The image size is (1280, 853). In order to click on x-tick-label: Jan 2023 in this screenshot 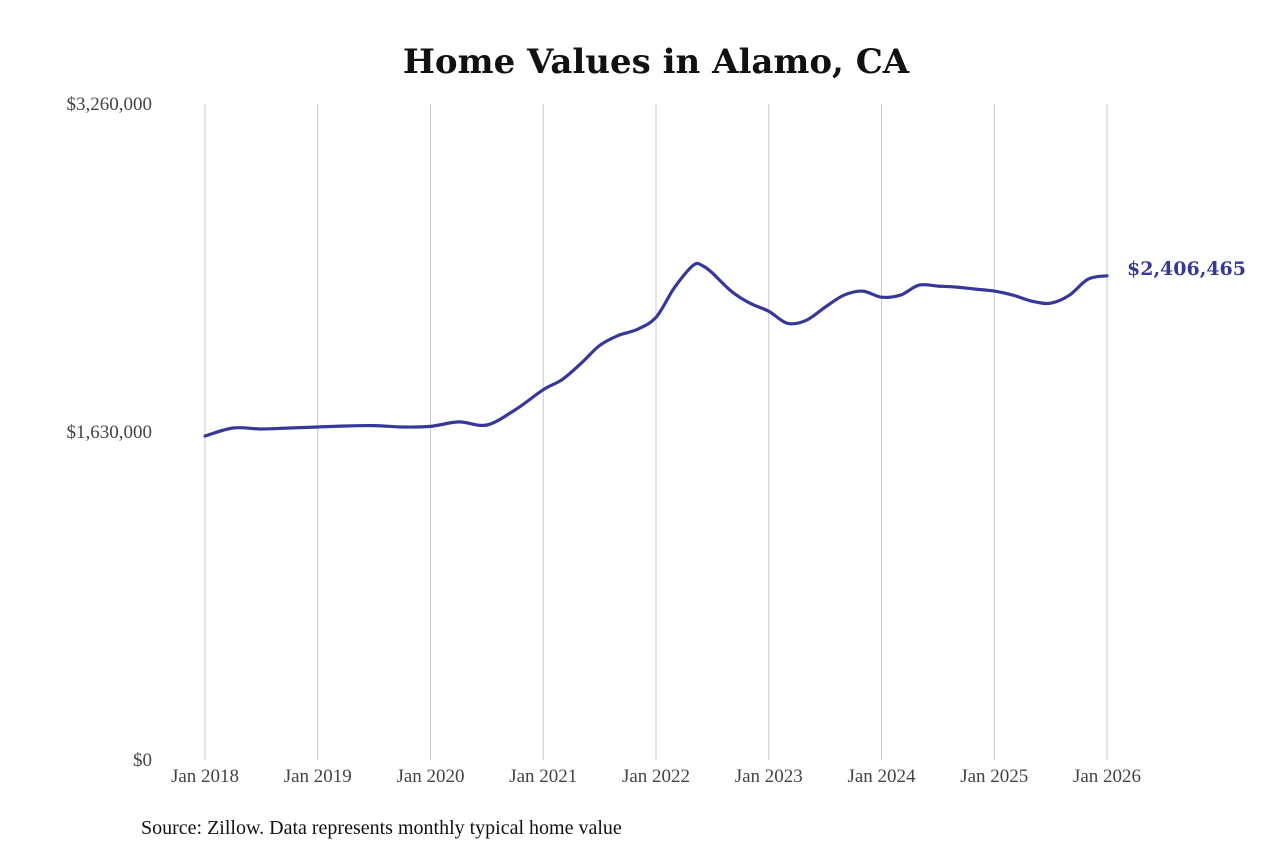, I will do `click(769, 776)`.